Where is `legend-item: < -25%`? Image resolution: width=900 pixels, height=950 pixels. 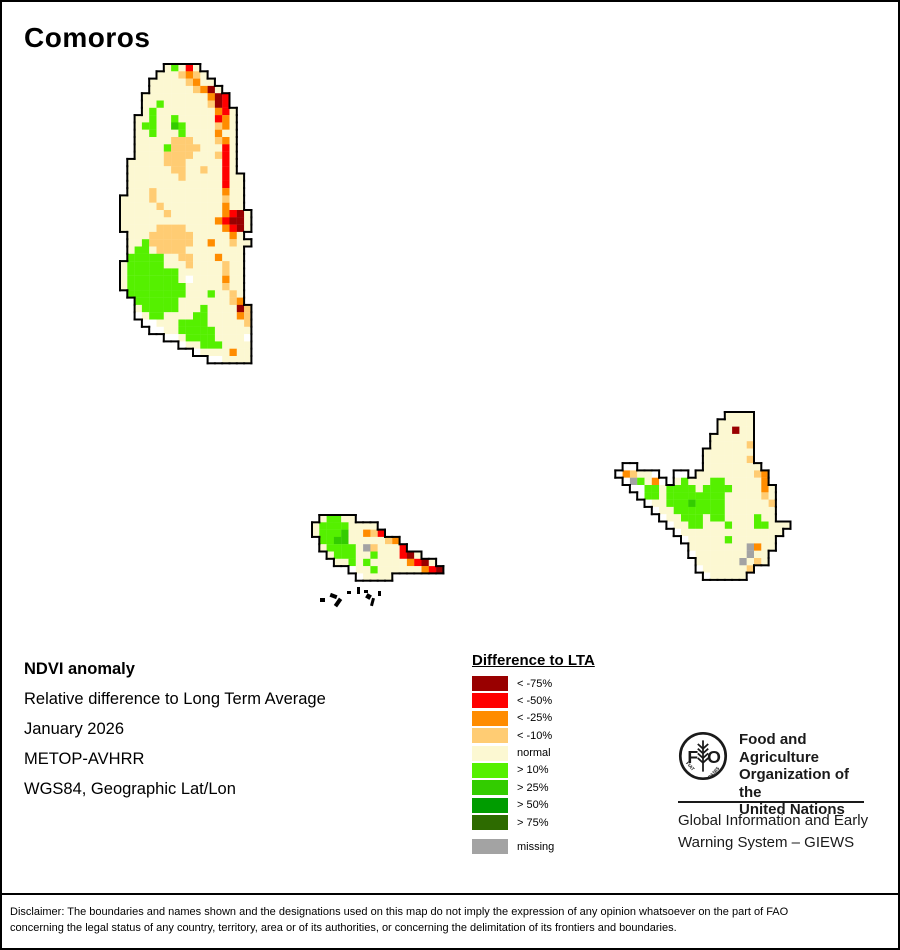 legend-item: < -25% is located at coordinates (533, 718).